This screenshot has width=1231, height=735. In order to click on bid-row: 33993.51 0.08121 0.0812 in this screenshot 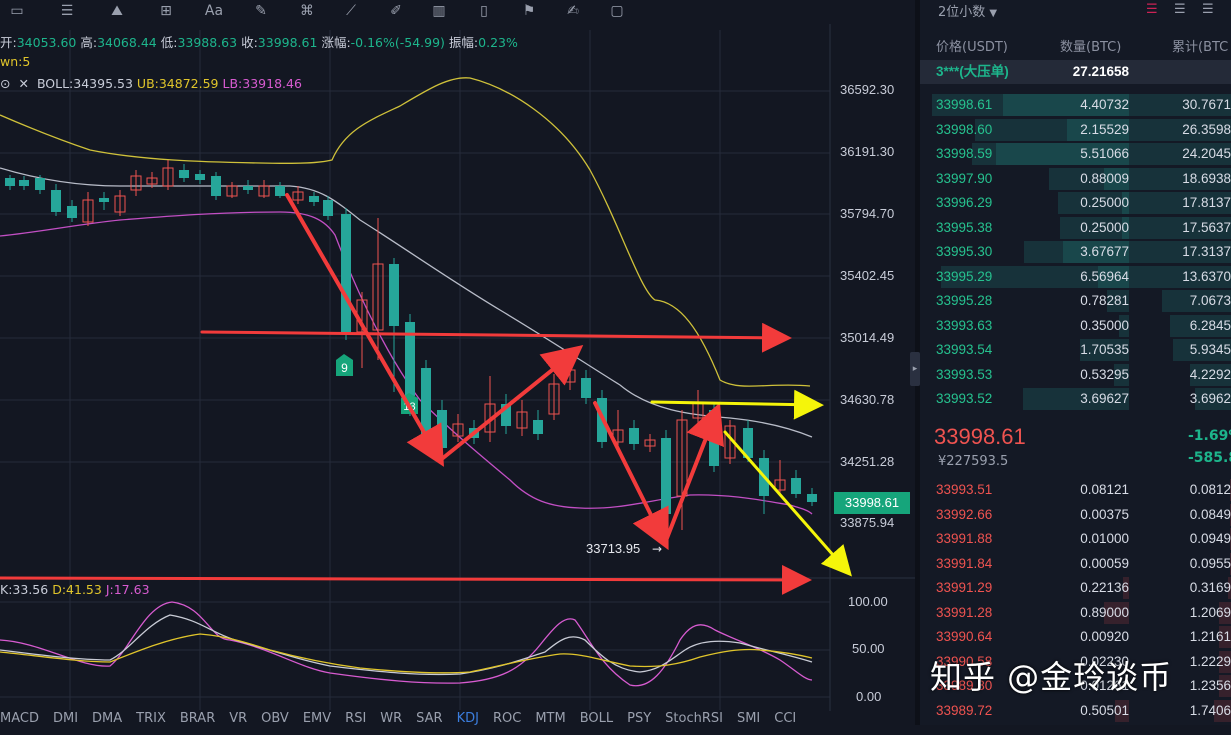, I will do `click(1075, 490)`.